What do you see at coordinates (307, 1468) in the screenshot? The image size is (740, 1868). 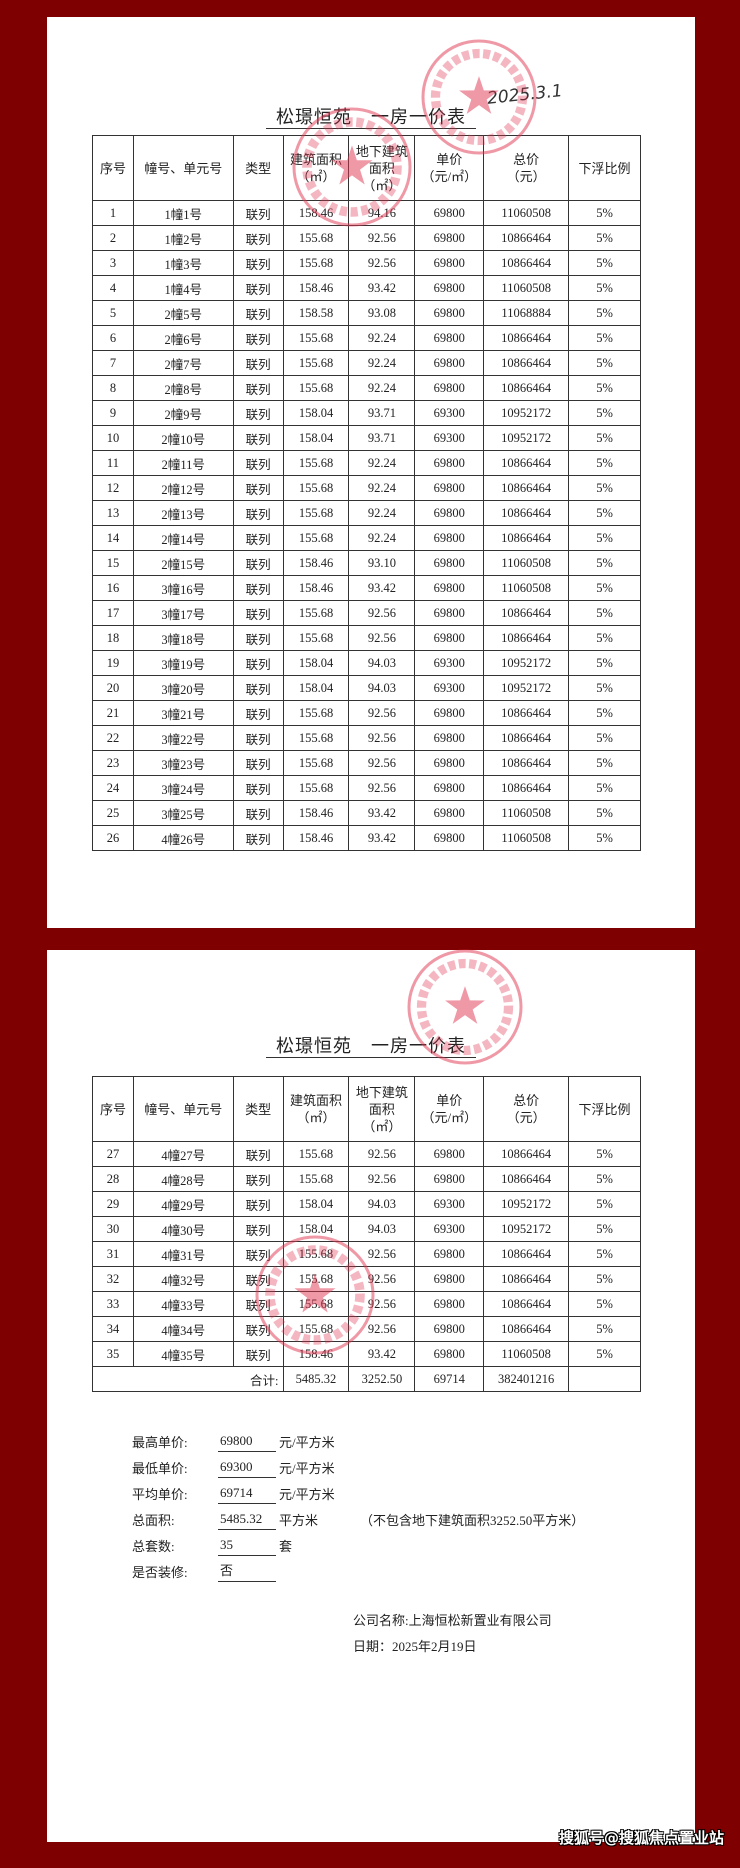 I see `summary-unit: 元/平方米` at bounding box center [307, 1468].